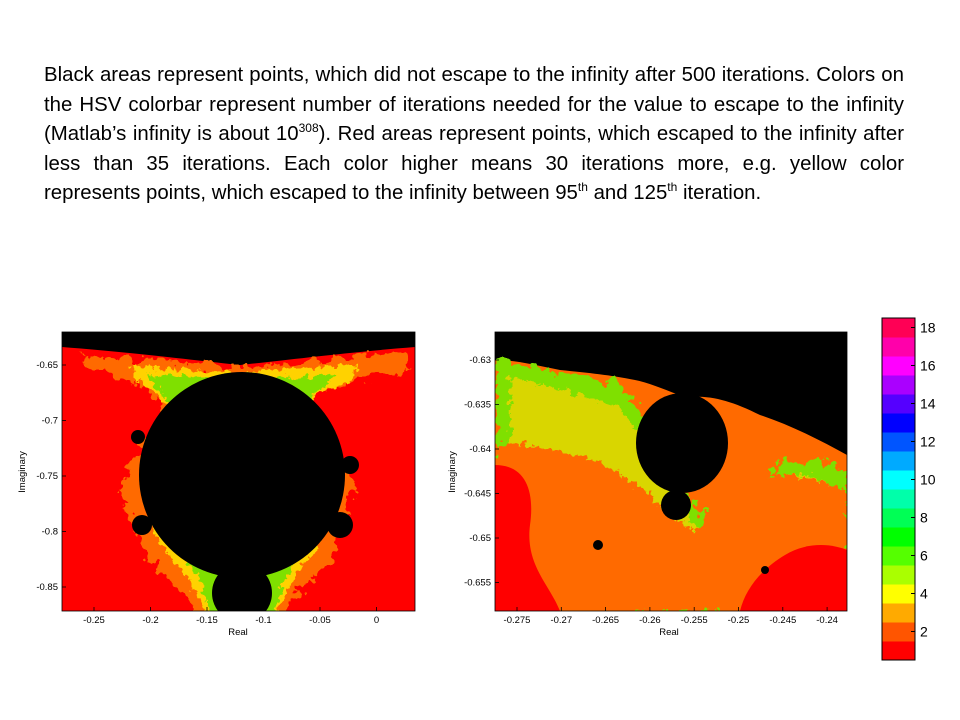 The width and height of the screenshot is (960, 720). I want to click on hsv-colorbar: 18 16 14 12 10 8 6 4 2, so click(908, 489).